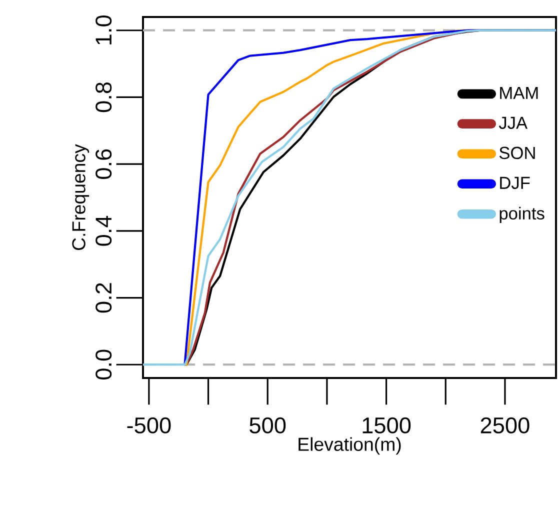 The width and height of the screenshot is (558, 517). Describe the element at coordinates (522, 214) in the screenshot. I see `legend-label: points` at that location.